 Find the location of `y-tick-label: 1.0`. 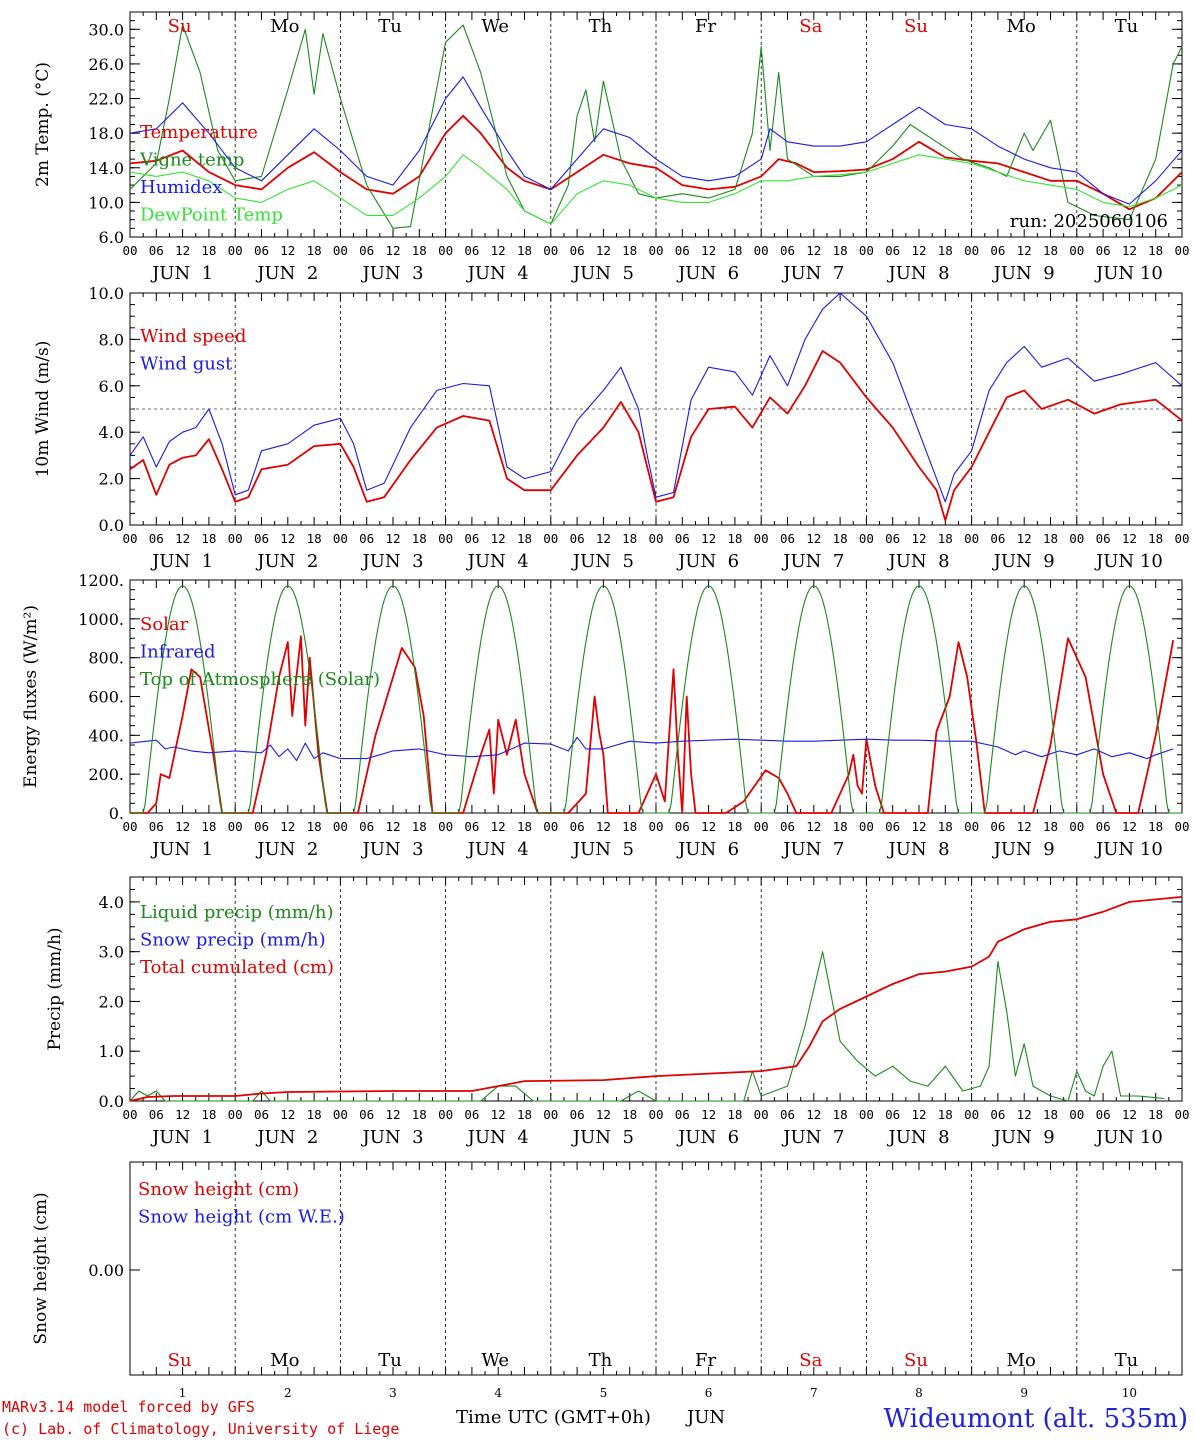

y-tick-label: 1.0 is located at coordinates (111, 1051).